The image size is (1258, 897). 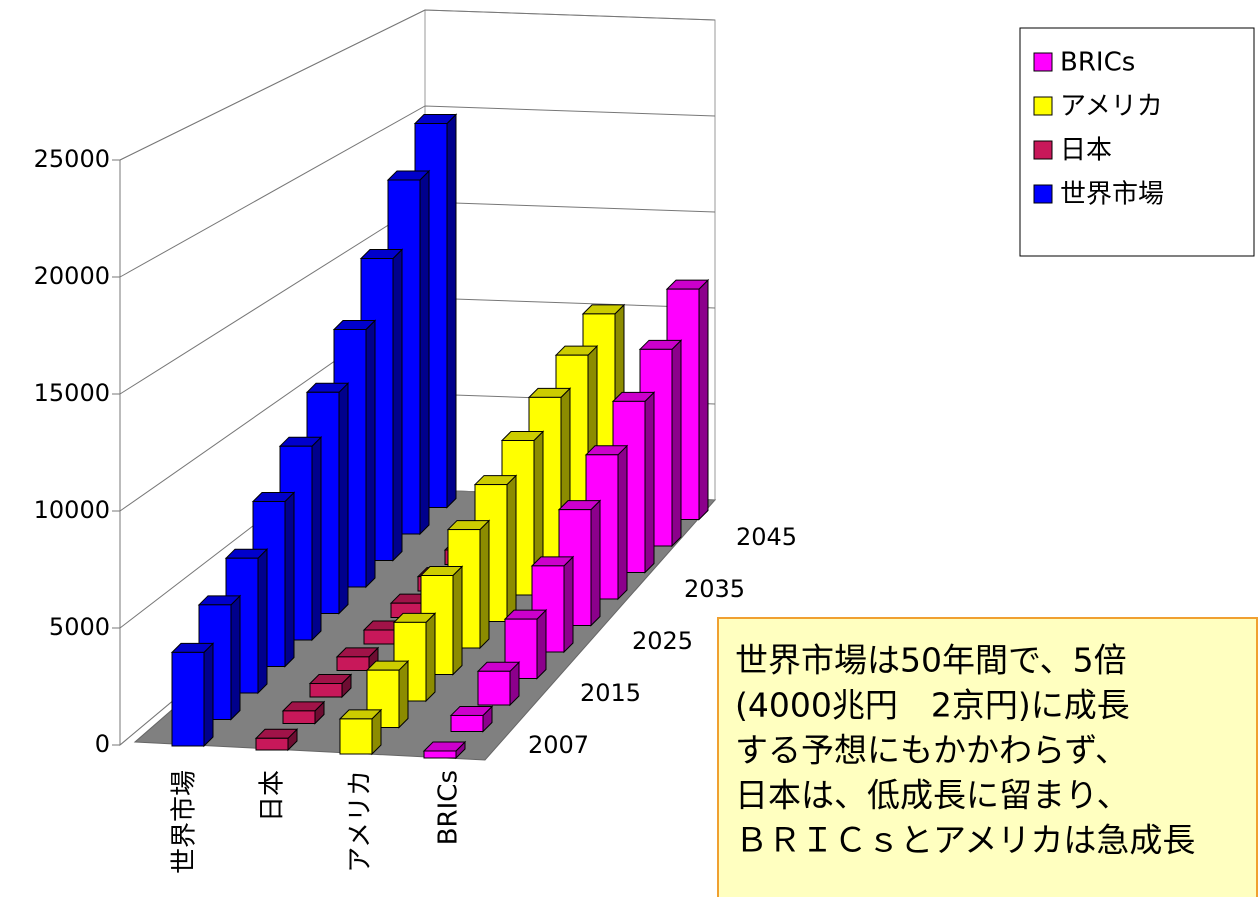 I want to click on y-tick-label: 0, so click(x=102, y=744).